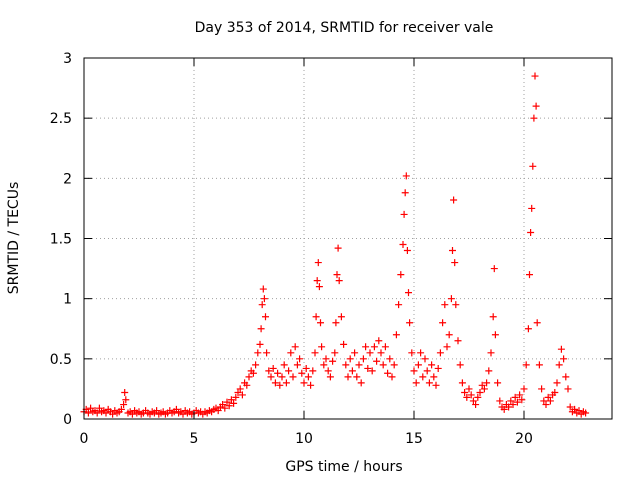 The width and height of the screenshot is (640, 480). Describe the element at coordinates (67, 59) in the screenshot. I see `y-tick-label: 3` at that location.